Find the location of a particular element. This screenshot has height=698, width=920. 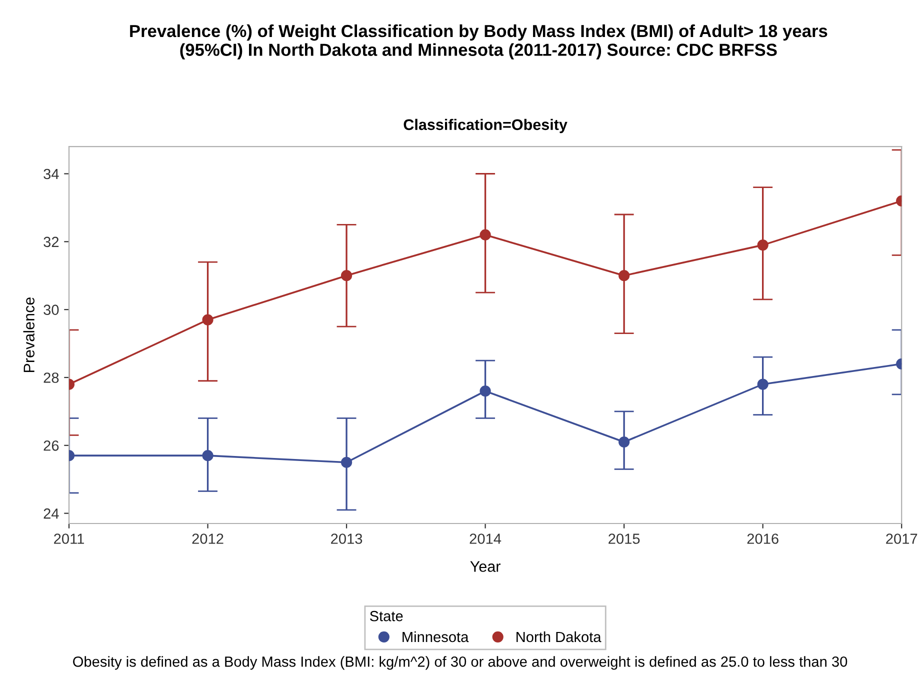

text: Obesity is defined as a Body Mass Index (BMI: kg/m^2) of 30 or above and overweight is defined as 25.0 to less than 30 is located at coordinates (460, 663).